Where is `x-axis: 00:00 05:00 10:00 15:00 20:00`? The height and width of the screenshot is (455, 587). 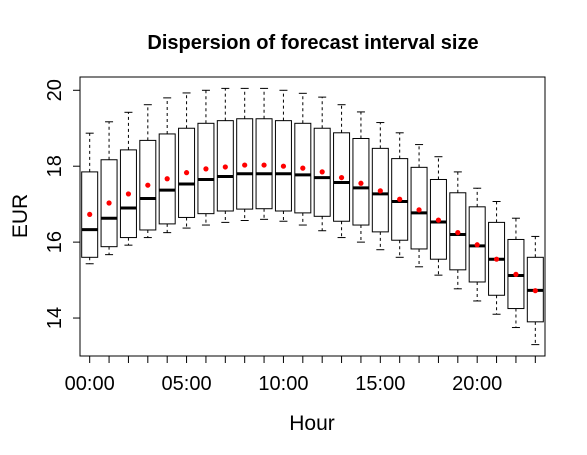 x-axis: 00:00 05:00 10:00 15:00 20:00 is located at coordinates (300, 375).